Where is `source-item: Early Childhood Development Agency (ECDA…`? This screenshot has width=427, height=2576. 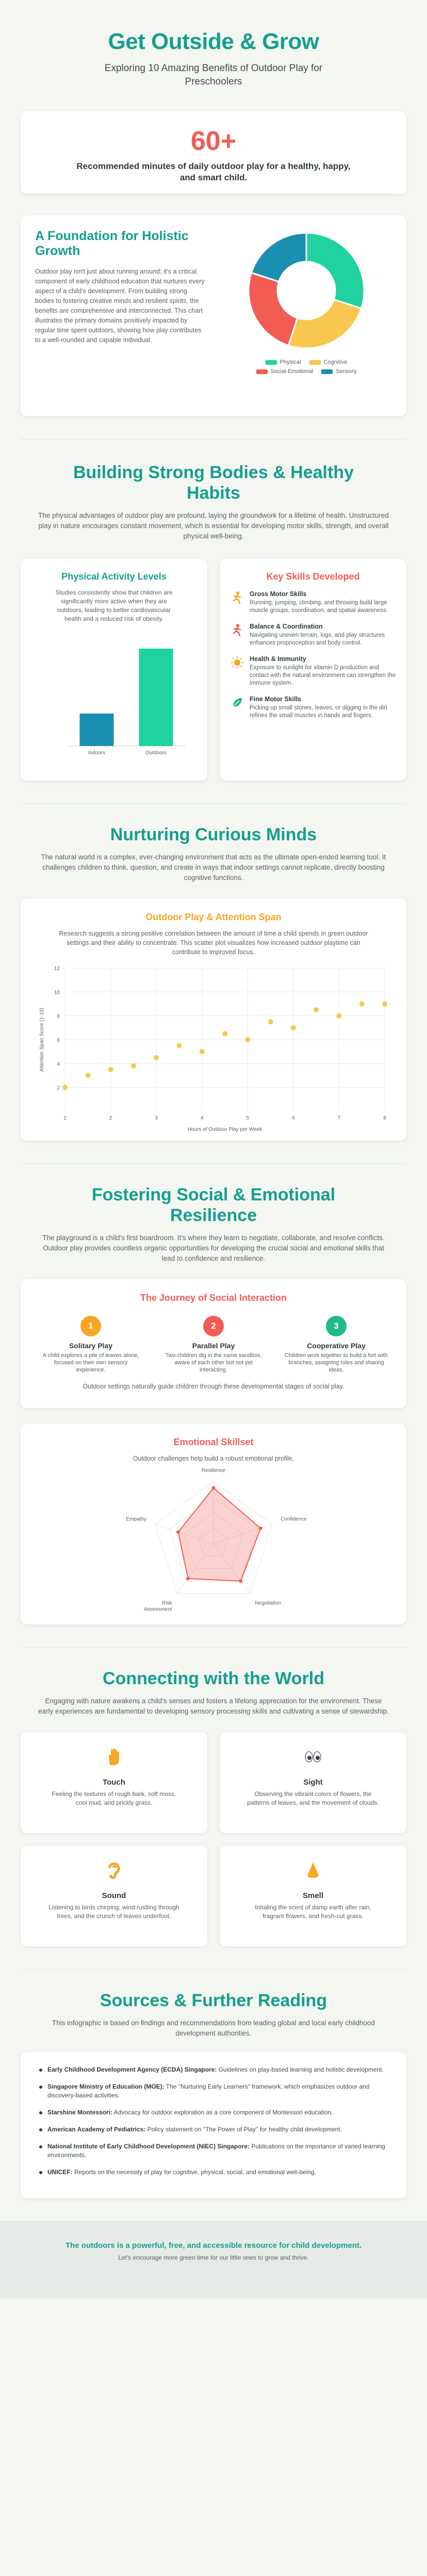 source-item: Early Childhood Development Agency (ECDA… is located at coordinates (213, 2069).